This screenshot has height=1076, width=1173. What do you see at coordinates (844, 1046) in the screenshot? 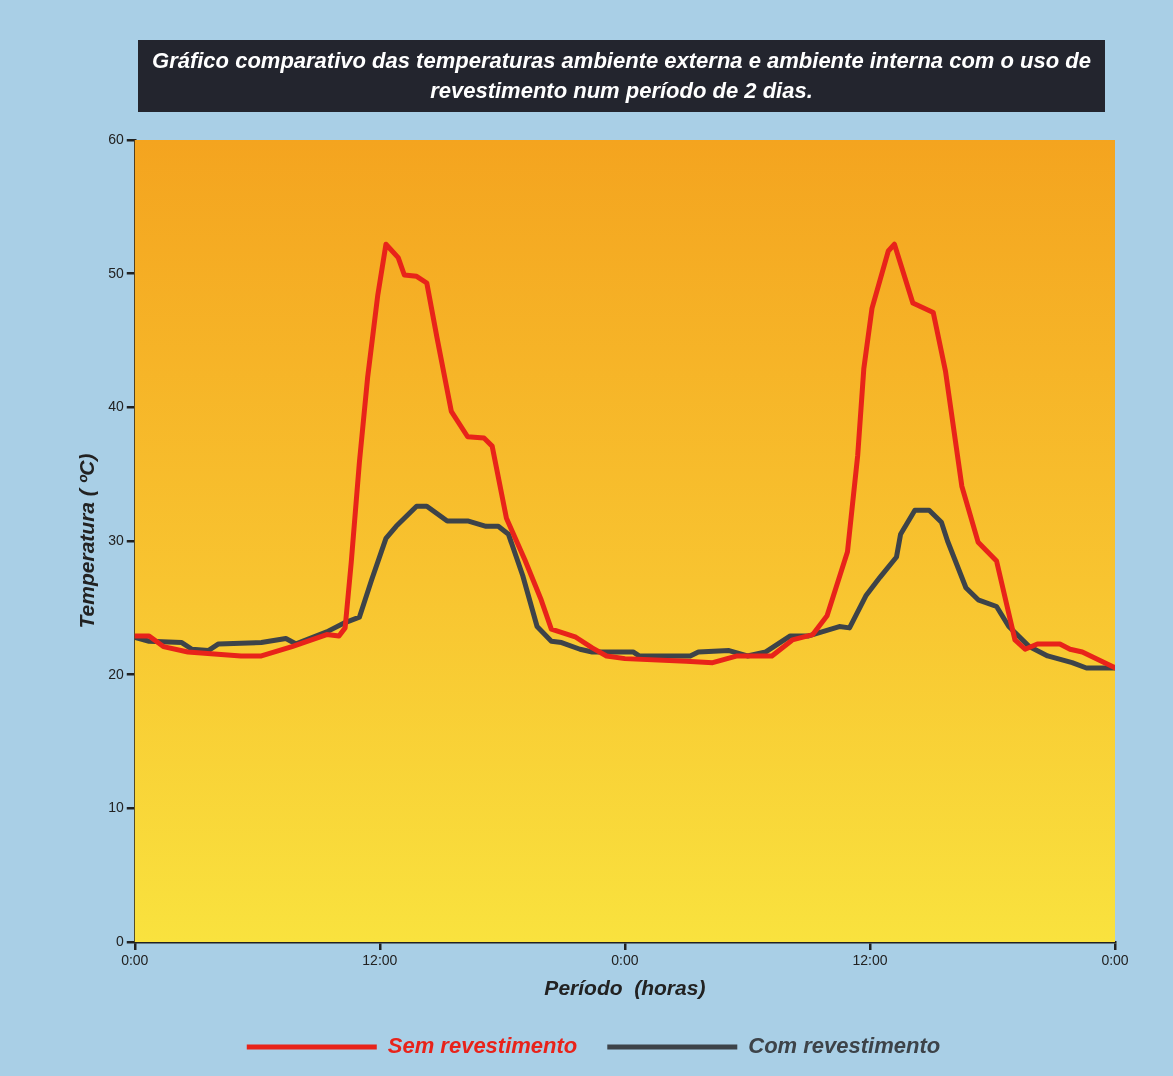
I see `text: Com revestimento` at bounding box center [844, 1046].